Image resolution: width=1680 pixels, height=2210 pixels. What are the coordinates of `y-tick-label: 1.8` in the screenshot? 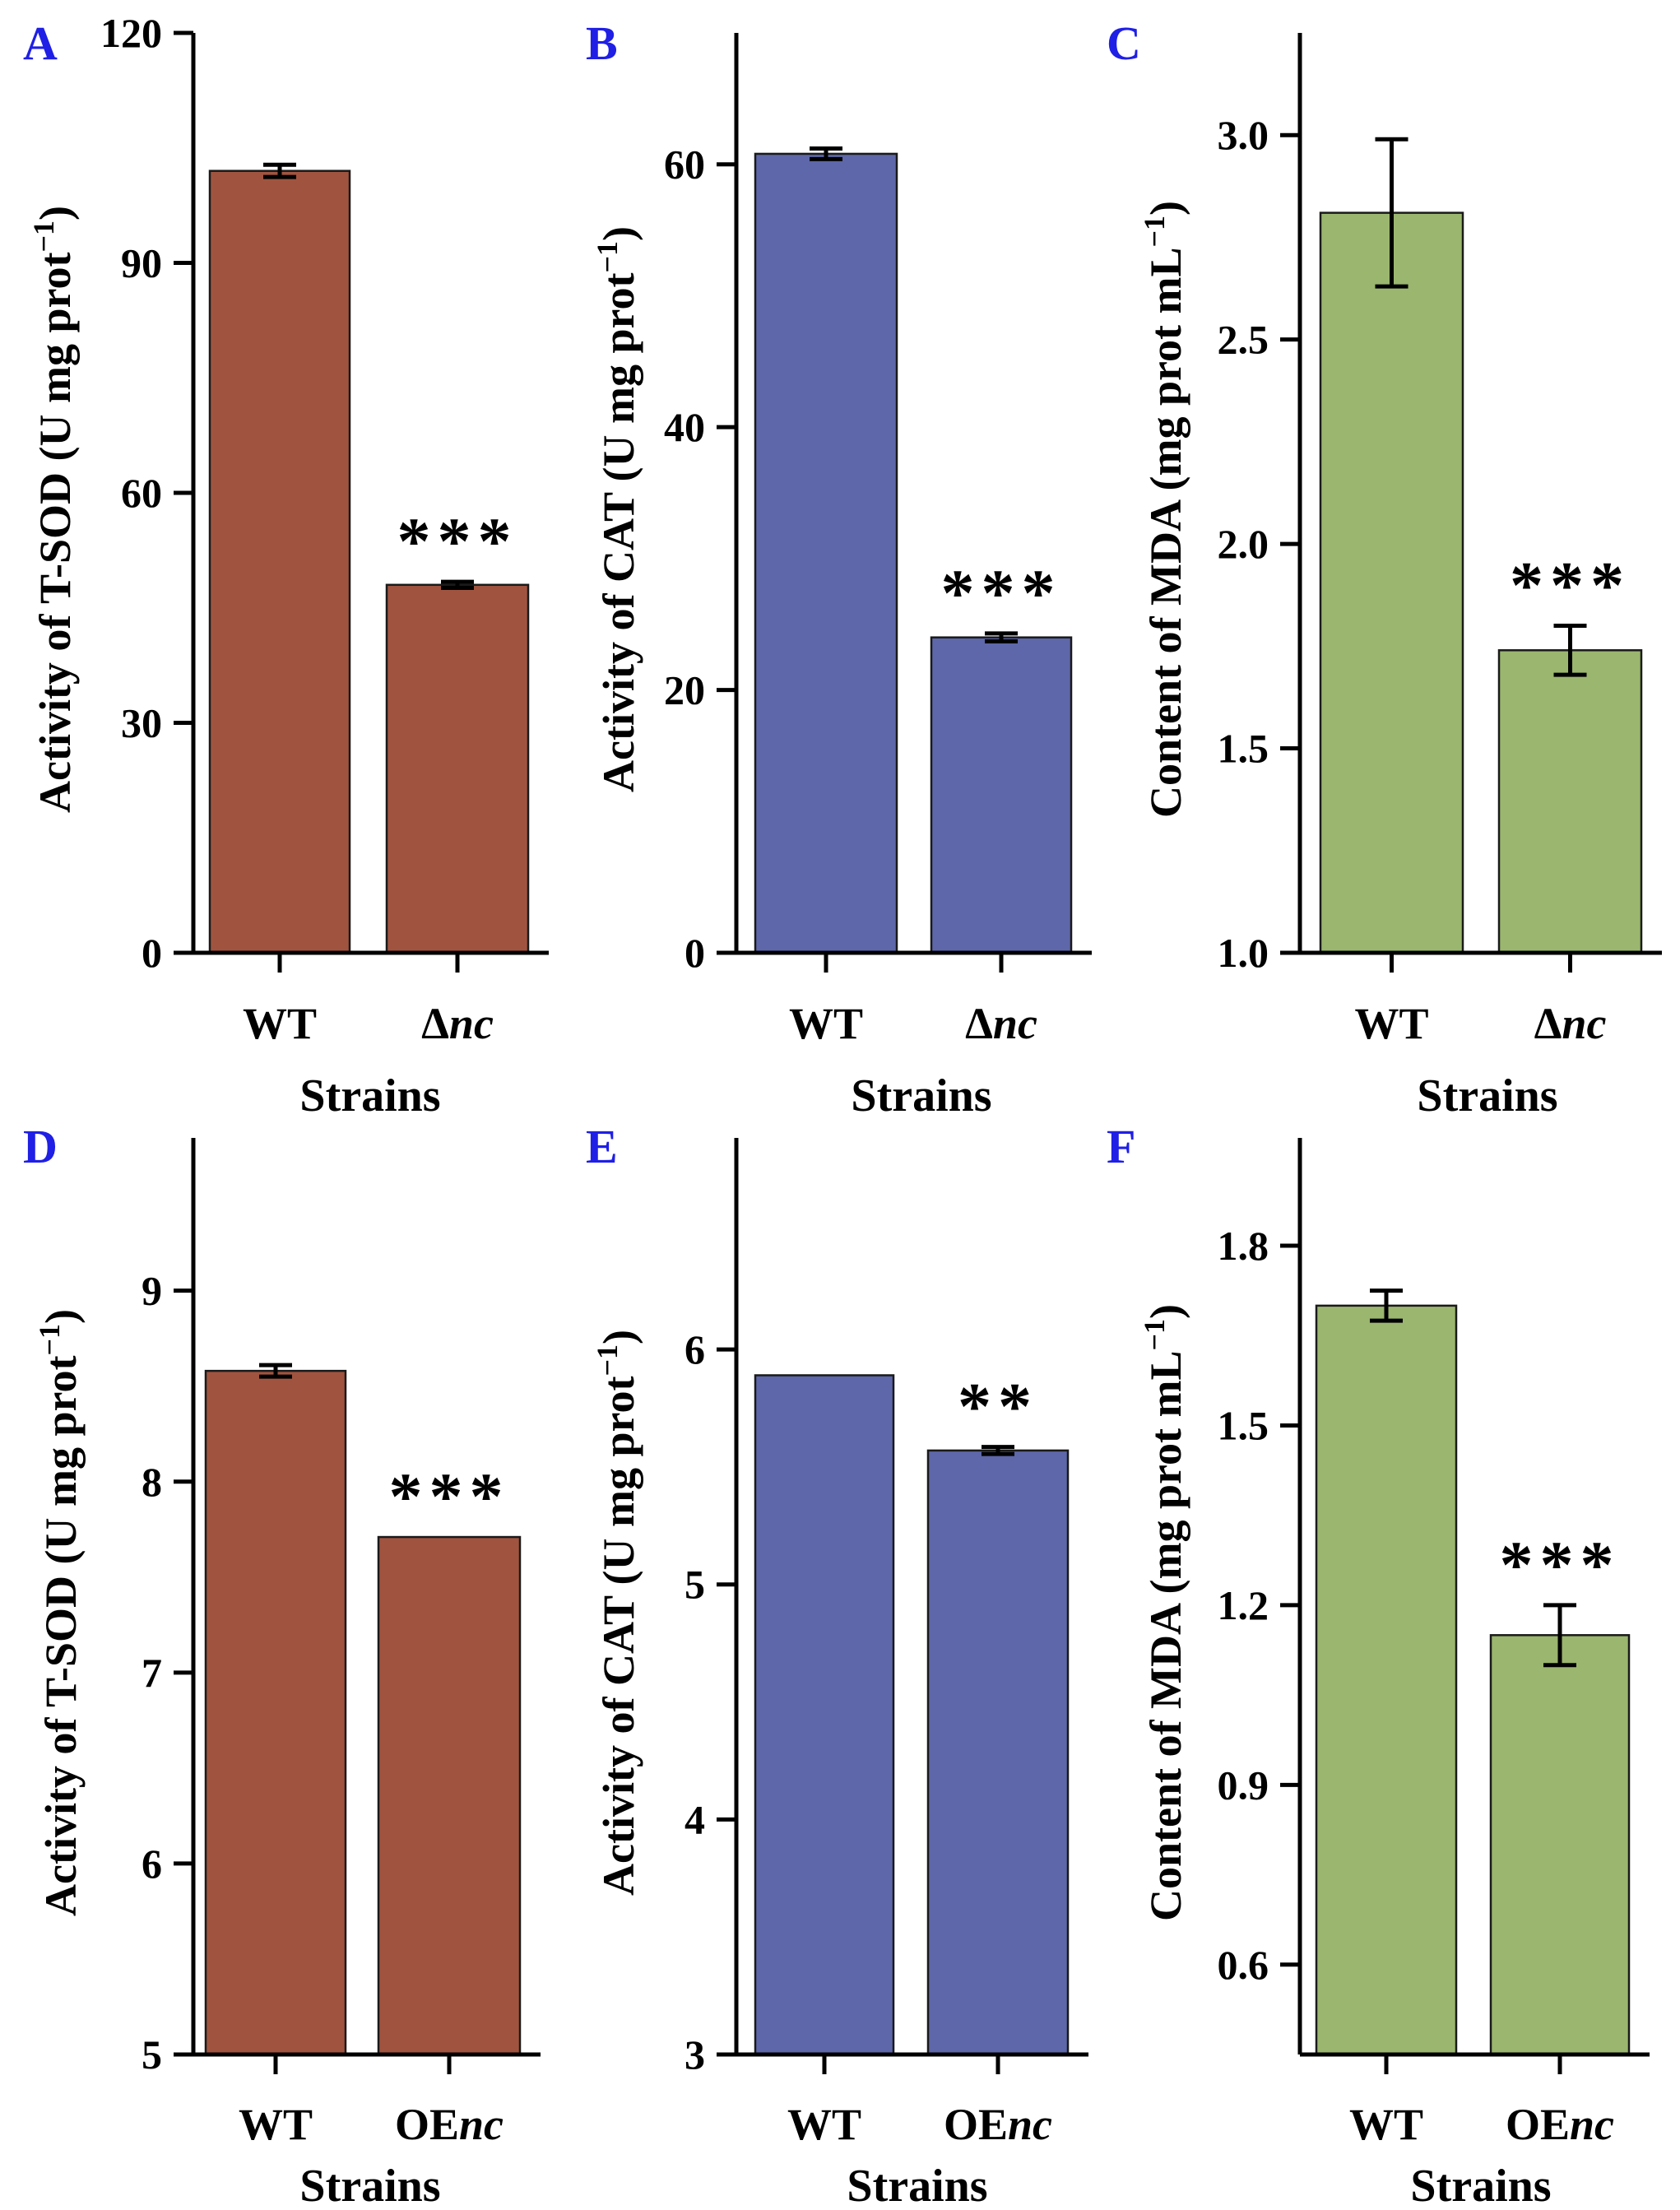 It's located at (1243, 1246).